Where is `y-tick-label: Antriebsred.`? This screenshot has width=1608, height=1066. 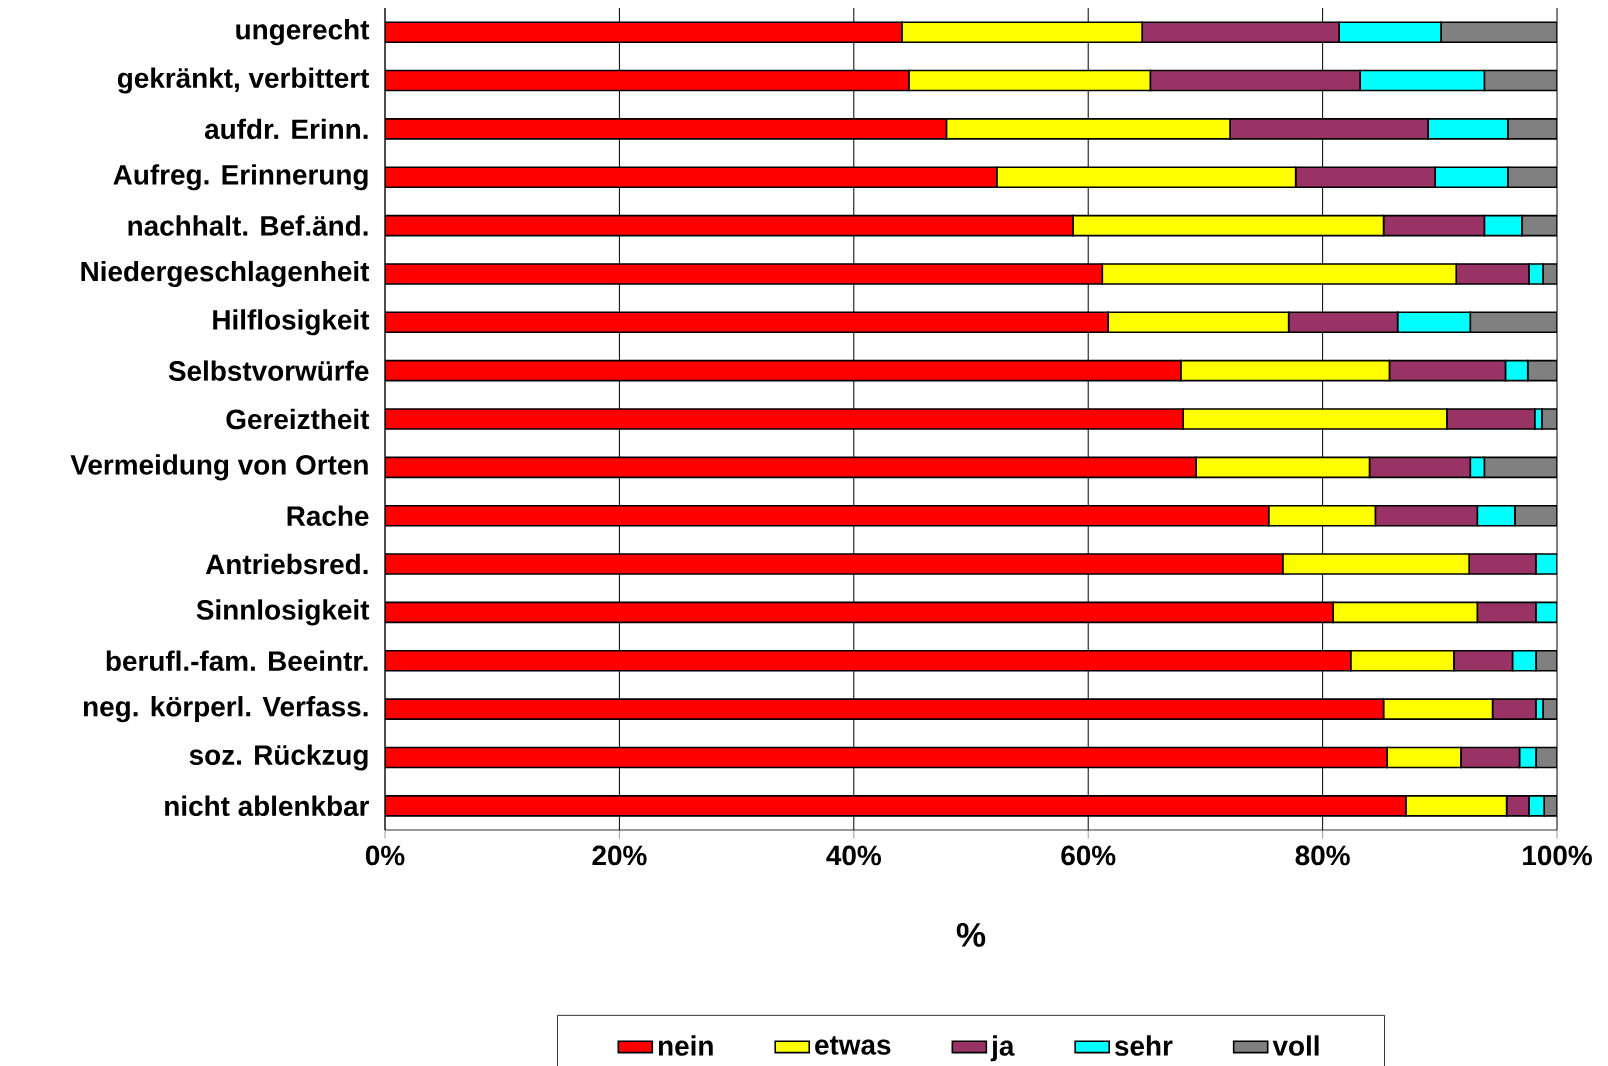 y-tick-label: Antriebsred. is located at coordinates (286, 564).